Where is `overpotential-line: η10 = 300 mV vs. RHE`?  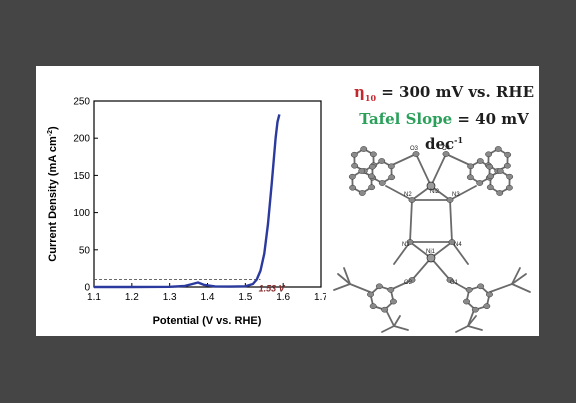 overpotential-line: η10 = 300 mV vs. RHE is located at coordinates (444, 95).